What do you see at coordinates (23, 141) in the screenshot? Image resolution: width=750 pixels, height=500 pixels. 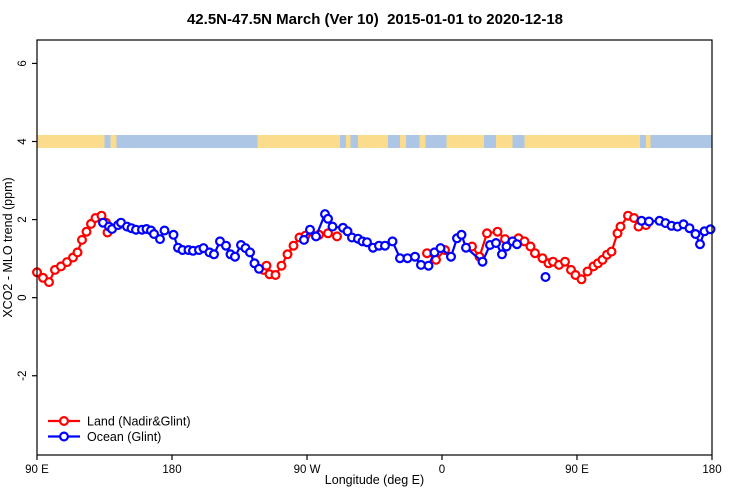 I see `y-axis-tick-label: 4` at bounding box center [23, 141].